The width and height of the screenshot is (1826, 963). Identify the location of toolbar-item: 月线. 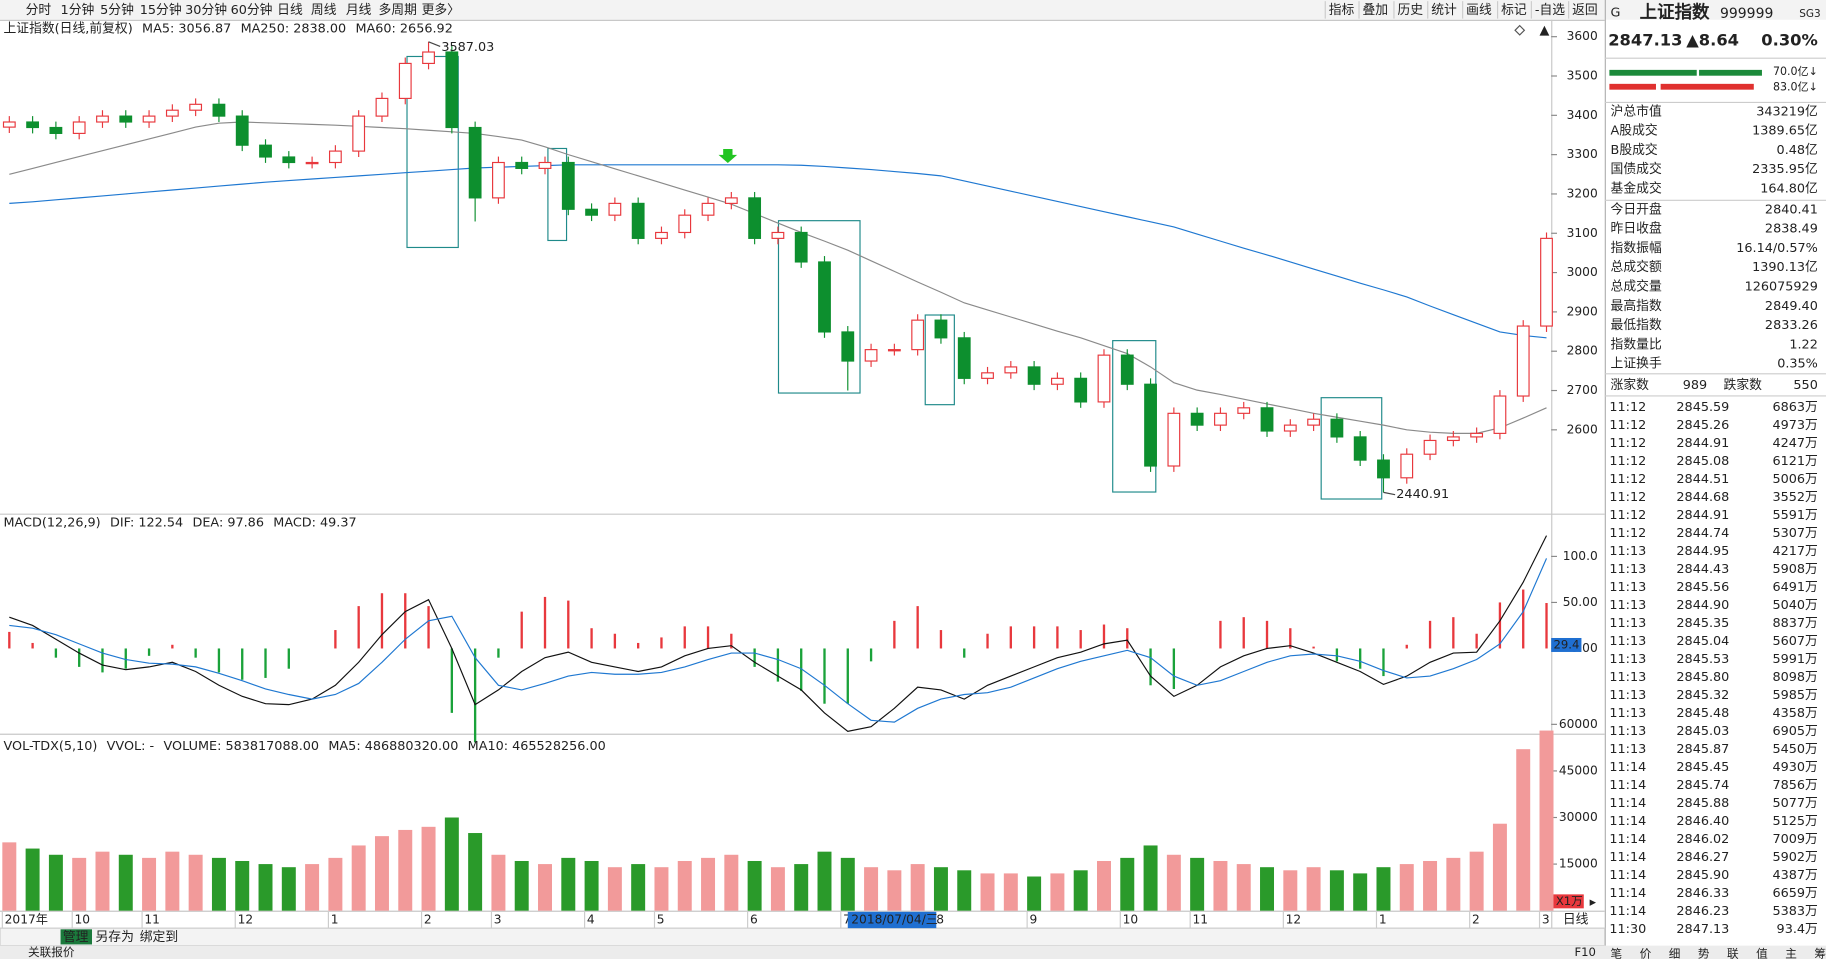
(359, 10).